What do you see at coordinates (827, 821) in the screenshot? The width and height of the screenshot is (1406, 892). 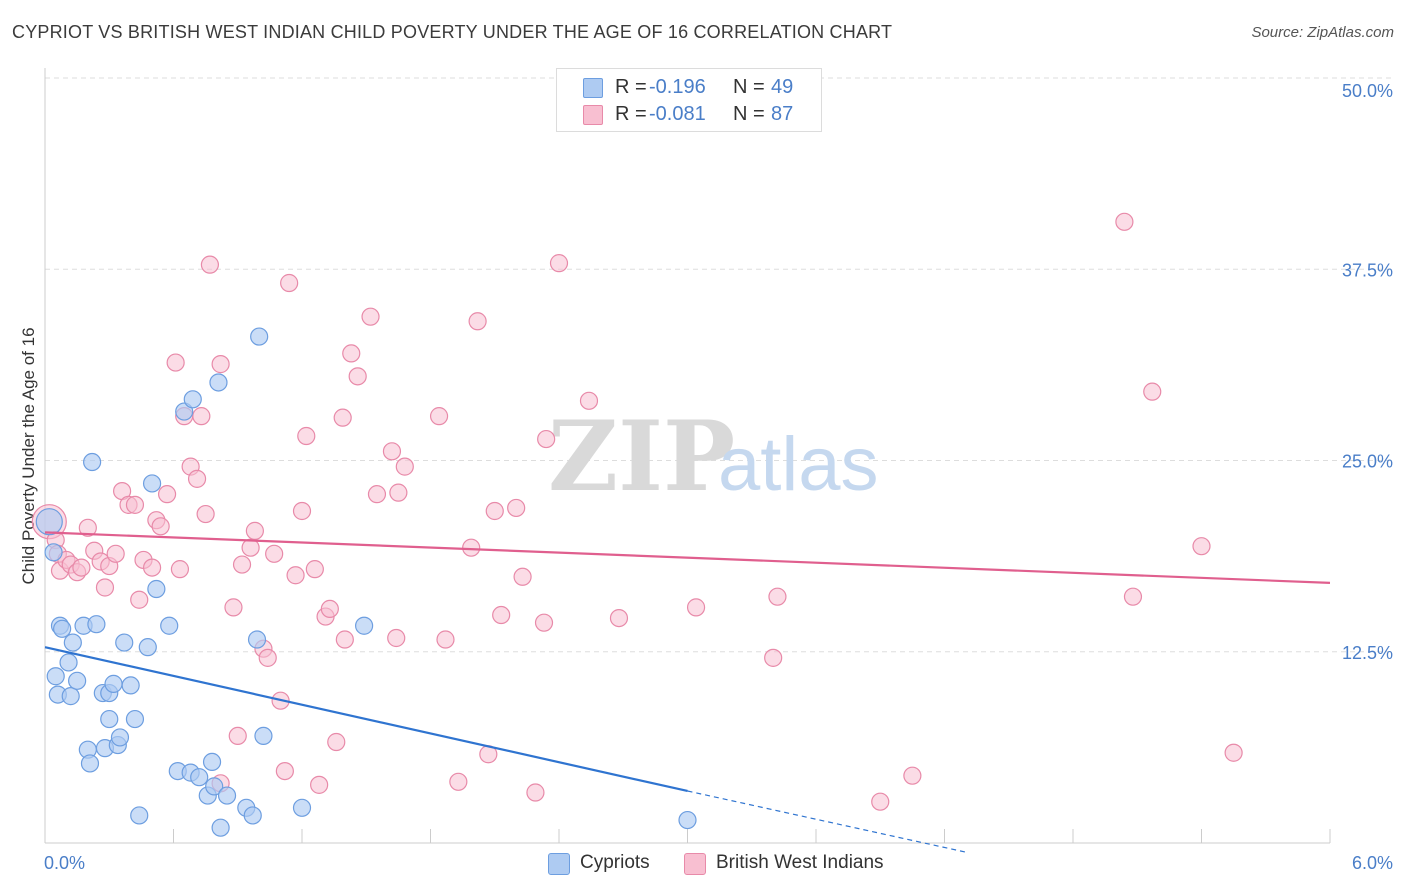 I see `cypriots-trend-extension` at bounding box center [827, 821].